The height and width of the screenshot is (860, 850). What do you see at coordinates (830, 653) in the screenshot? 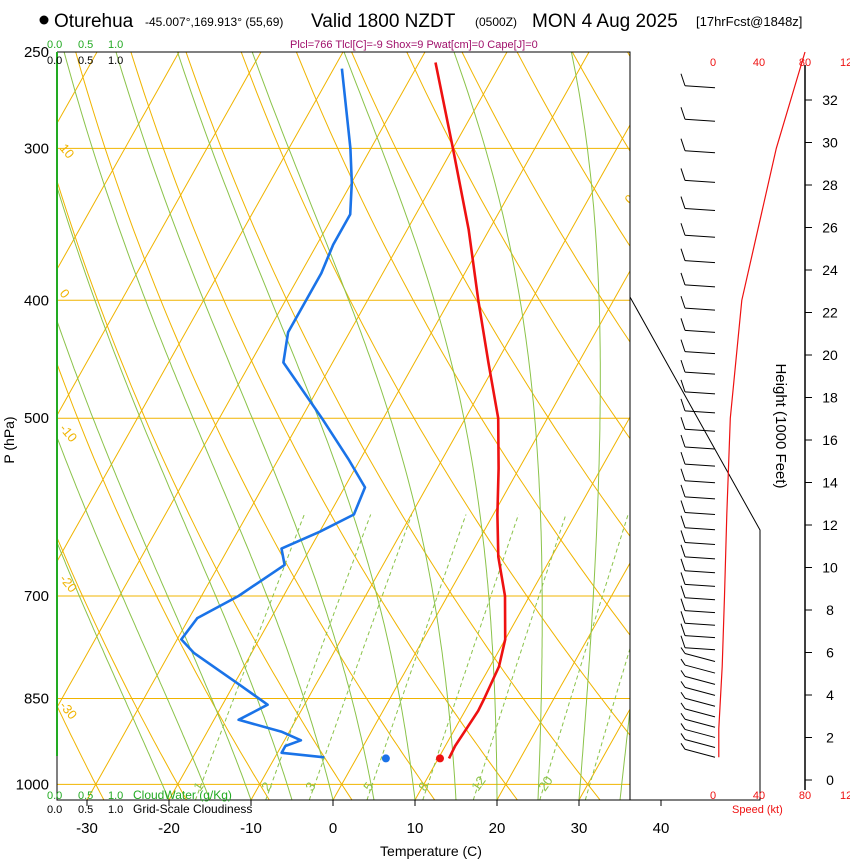
I see `height-tick-label: 6` at bounding box center [830, 653].